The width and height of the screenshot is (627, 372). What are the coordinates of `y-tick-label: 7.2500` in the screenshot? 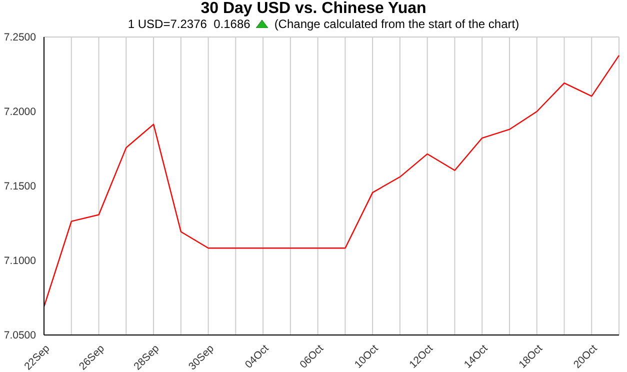 It's located at (20, 38).